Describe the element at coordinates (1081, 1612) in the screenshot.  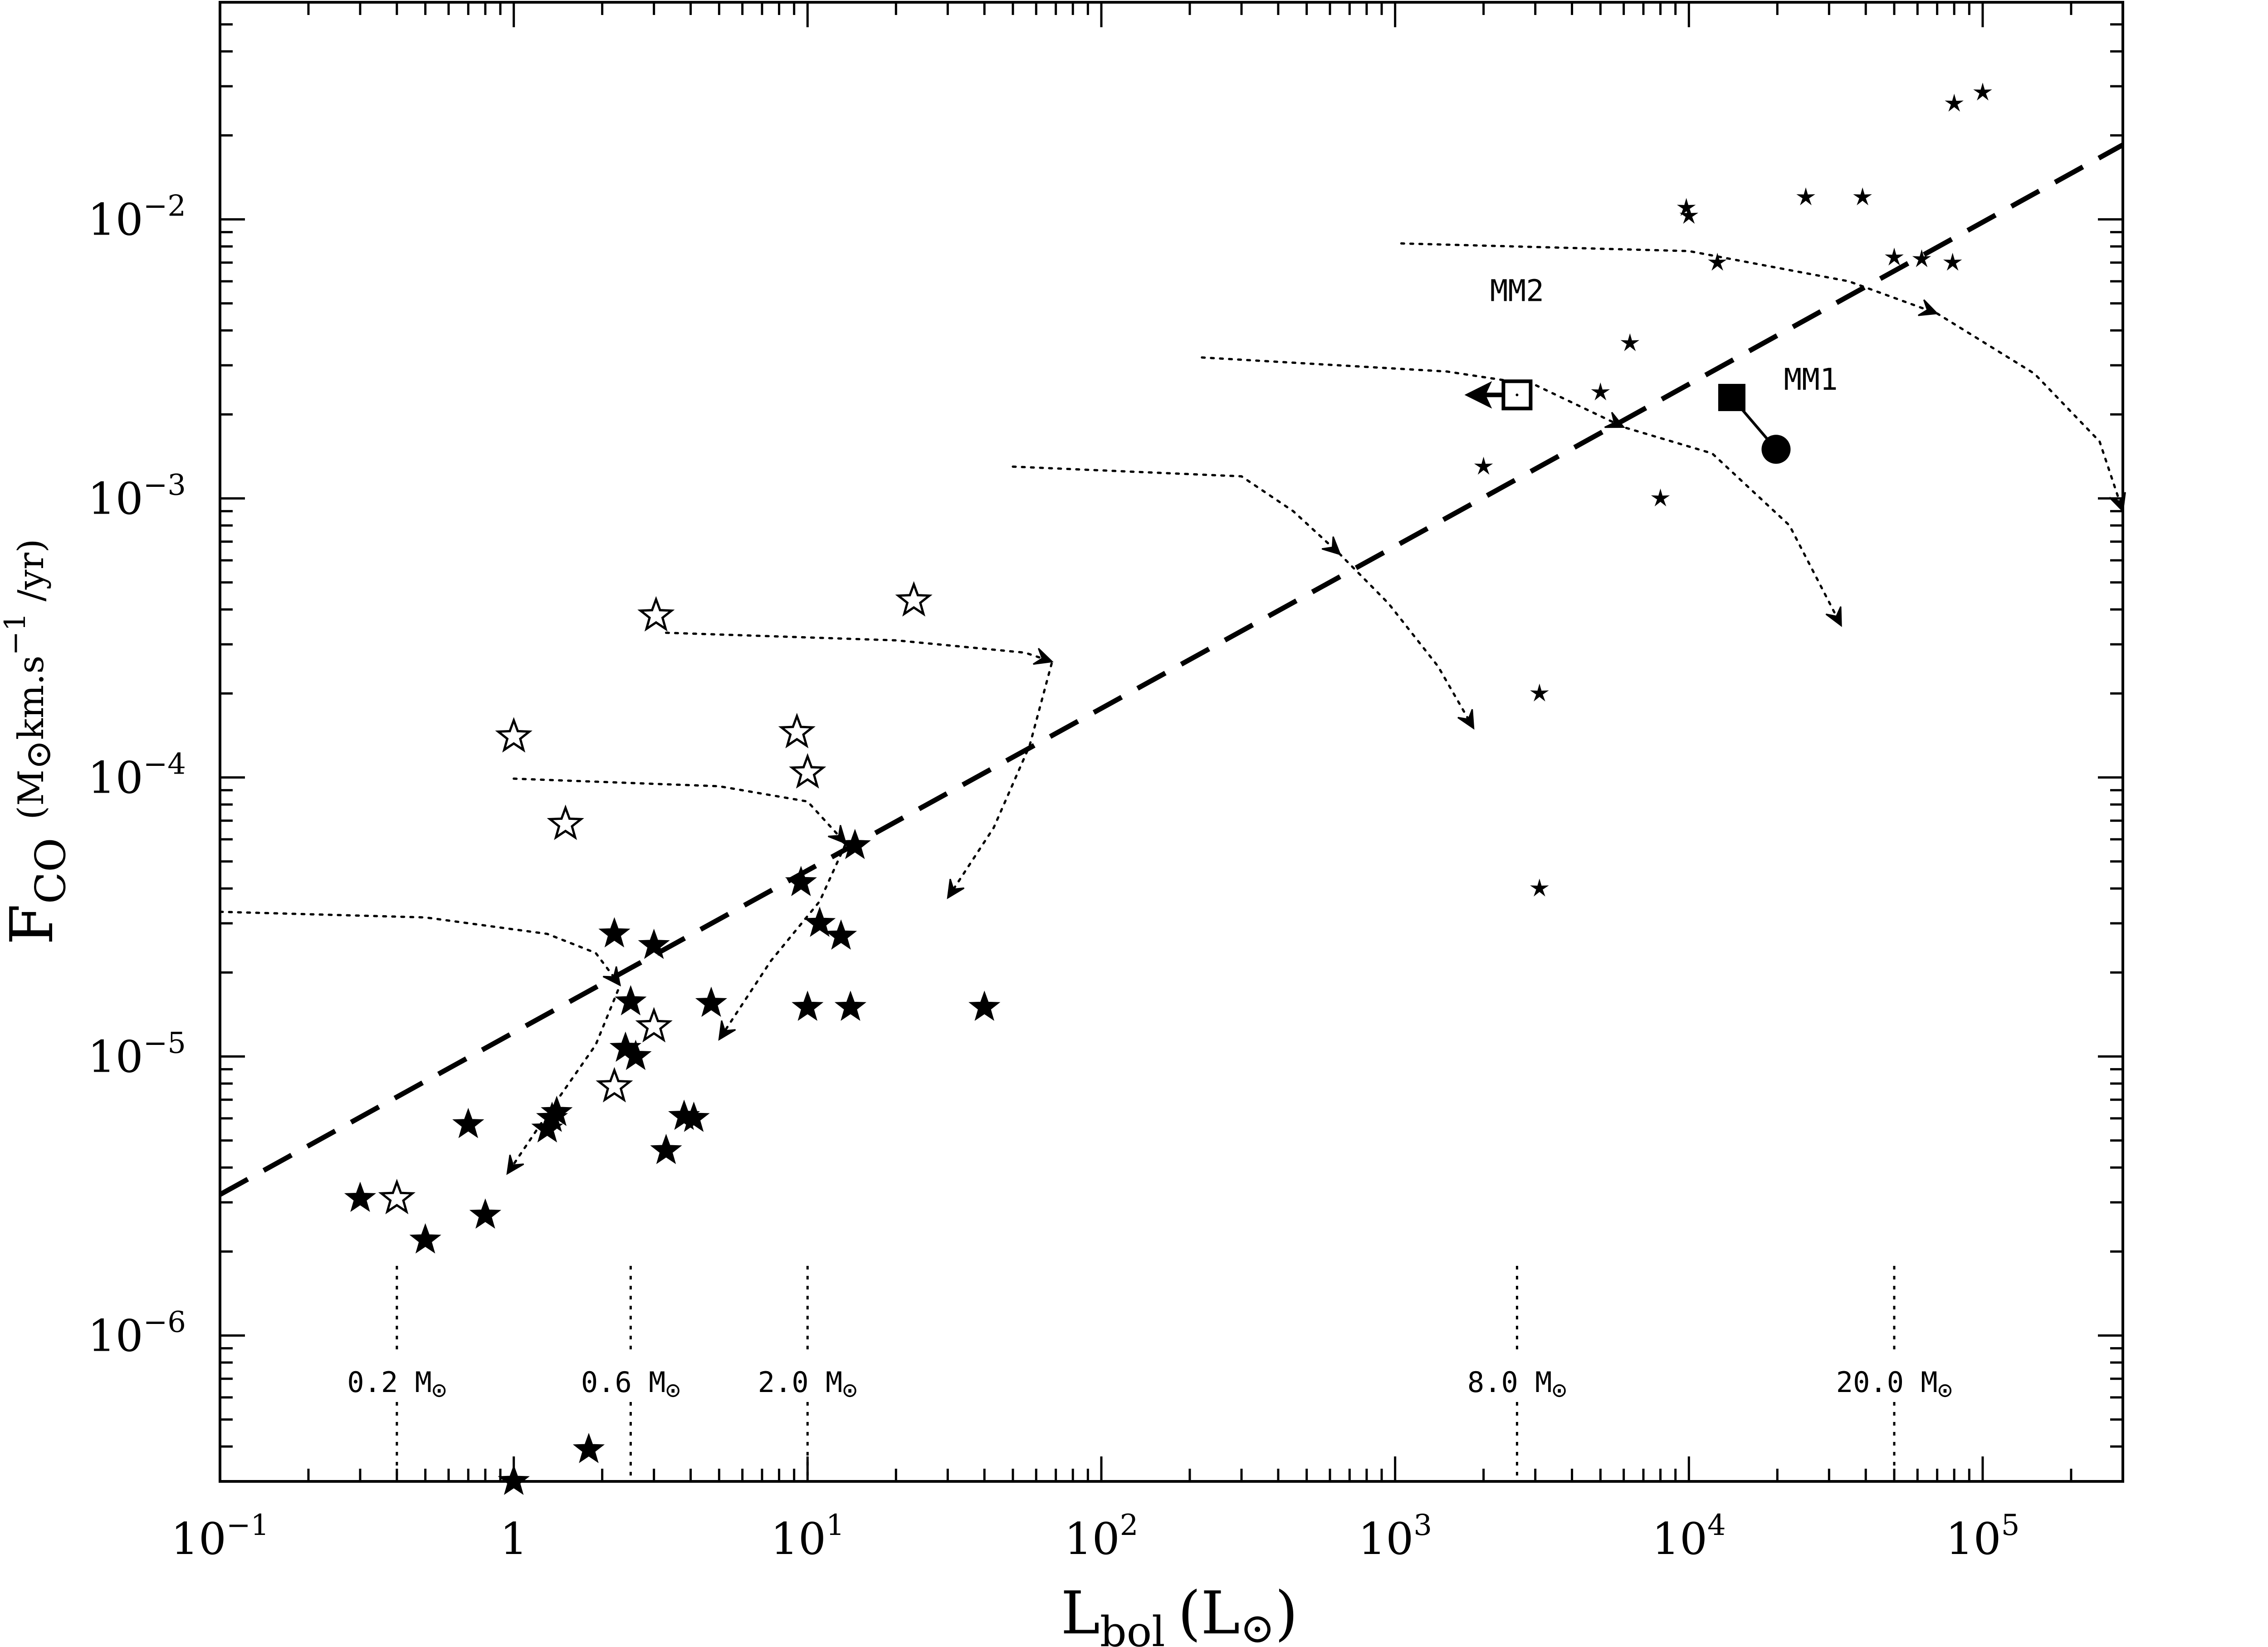
I see `x-axis-title-main: L` at that location.